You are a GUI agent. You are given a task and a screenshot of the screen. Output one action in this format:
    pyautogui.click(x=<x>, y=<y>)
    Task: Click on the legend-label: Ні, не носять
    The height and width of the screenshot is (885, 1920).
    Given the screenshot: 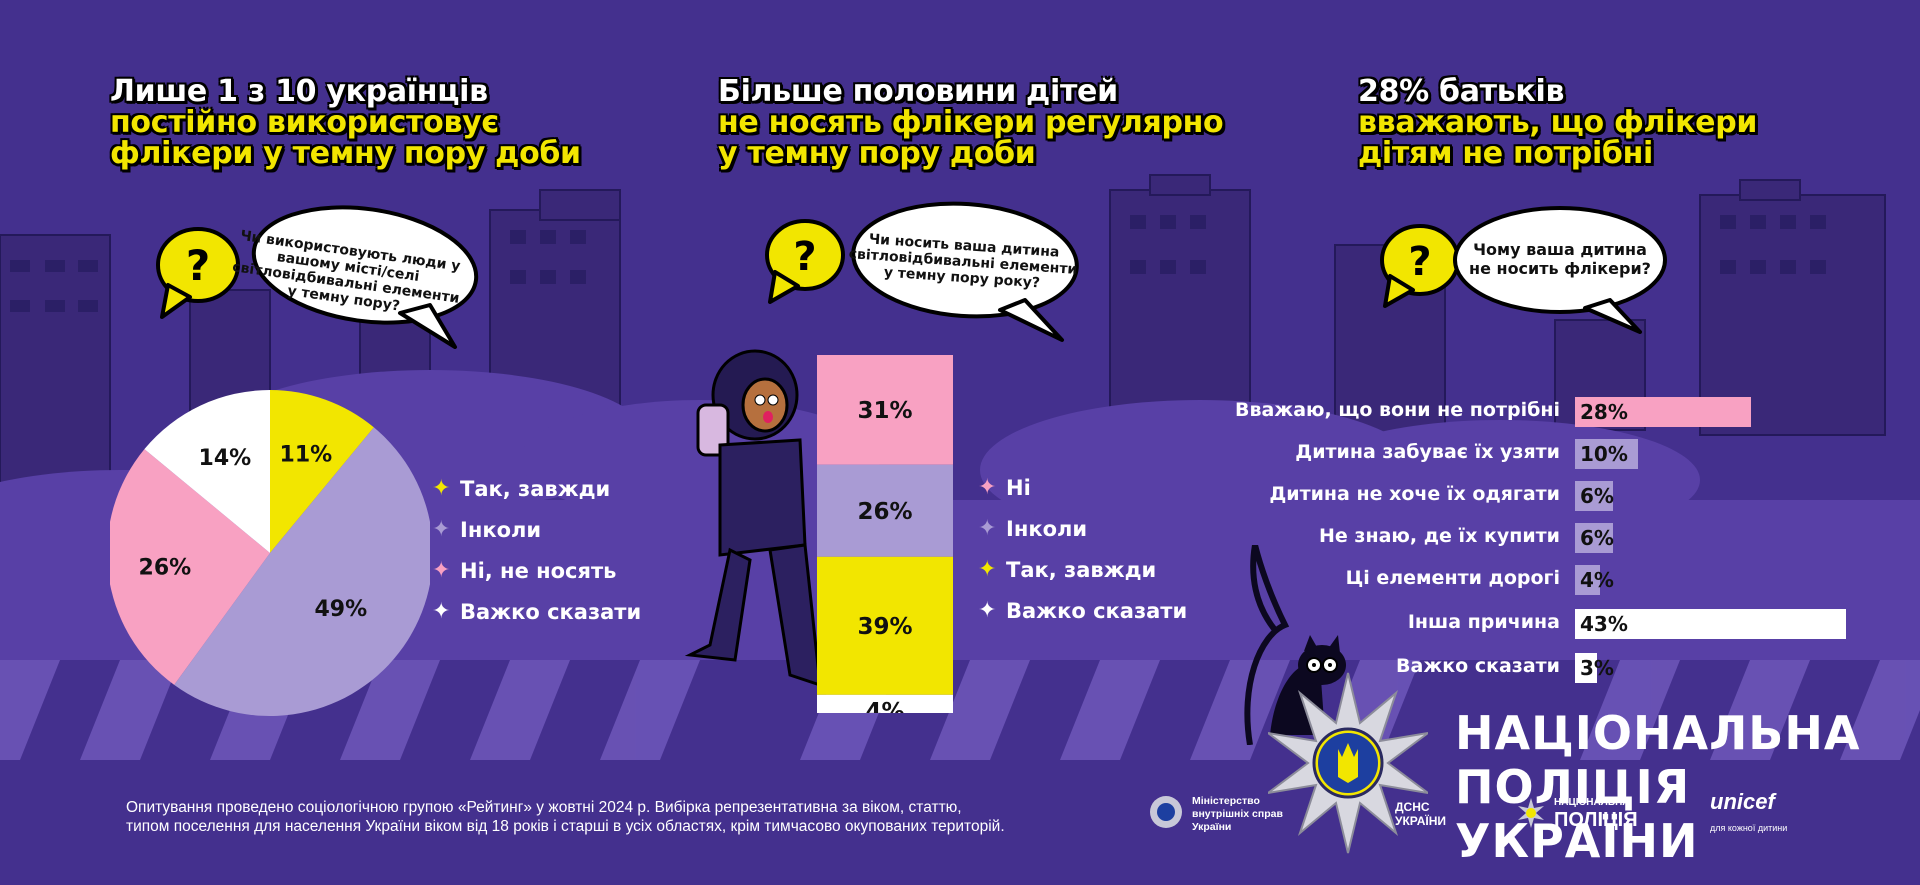 What is the action you would take?
    pyautogui.click(x=538, y=570)
    